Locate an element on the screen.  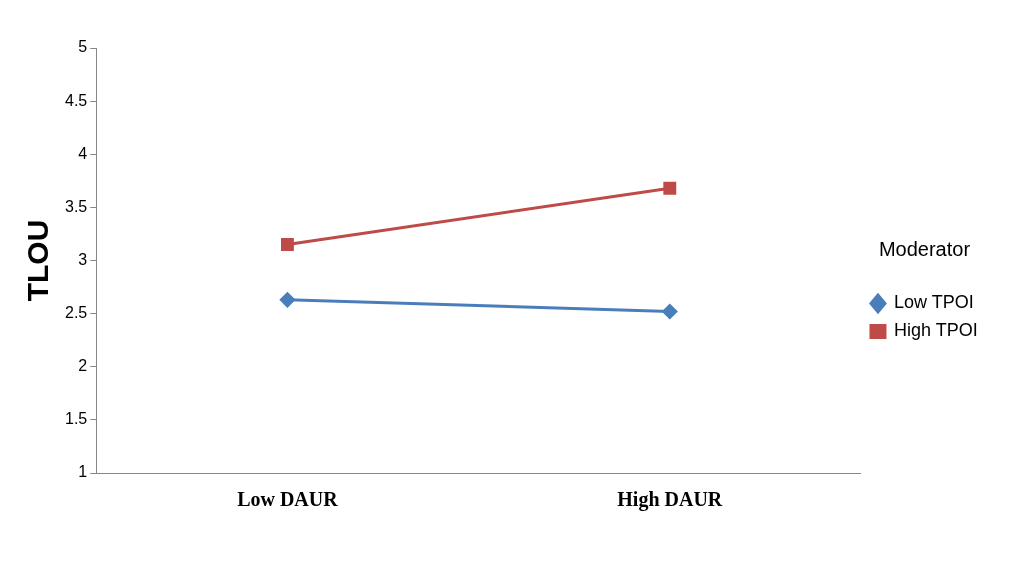
y-tick-label: 3.5 is located at coordinates (76, 206).